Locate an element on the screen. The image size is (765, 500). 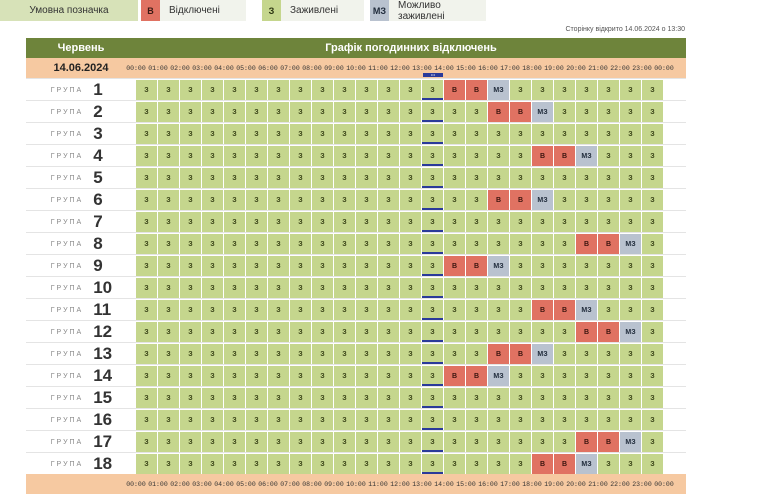
hour-label: 11:00 is located at coordinates (378, 484).